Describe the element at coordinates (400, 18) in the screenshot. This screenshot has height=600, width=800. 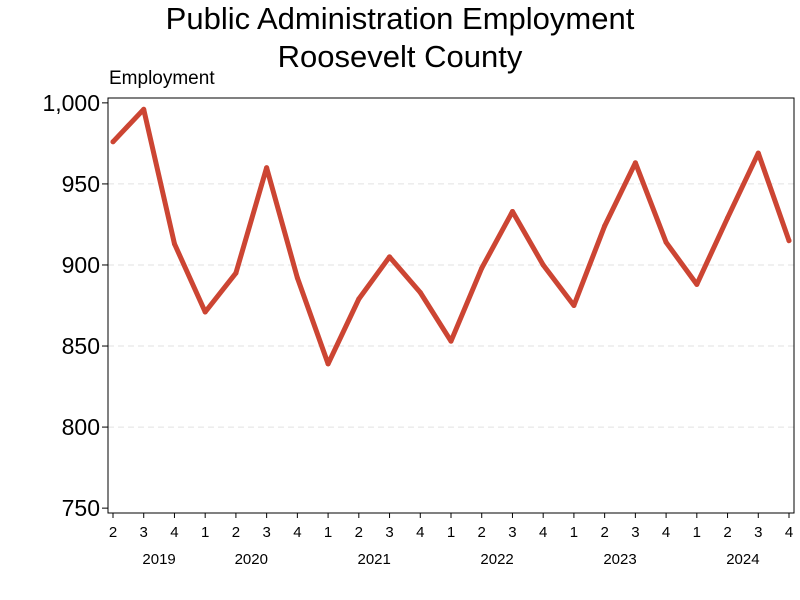
I see `chart-title: Public Administration Employment` at that location.